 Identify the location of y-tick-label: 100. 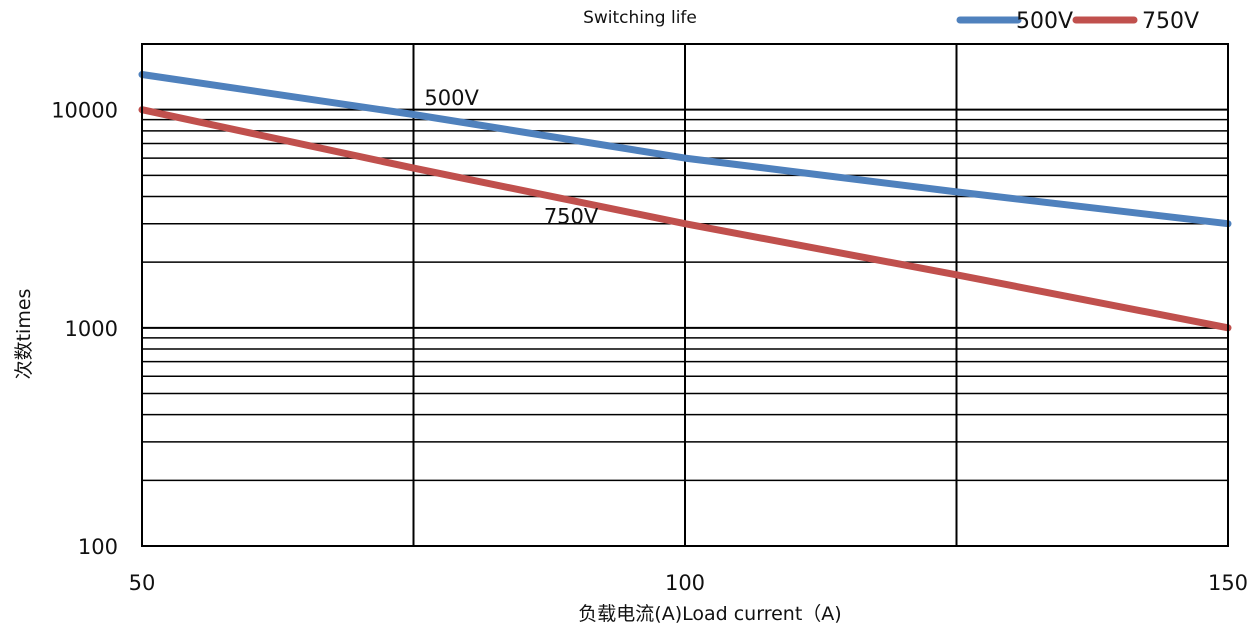
(98, 547).